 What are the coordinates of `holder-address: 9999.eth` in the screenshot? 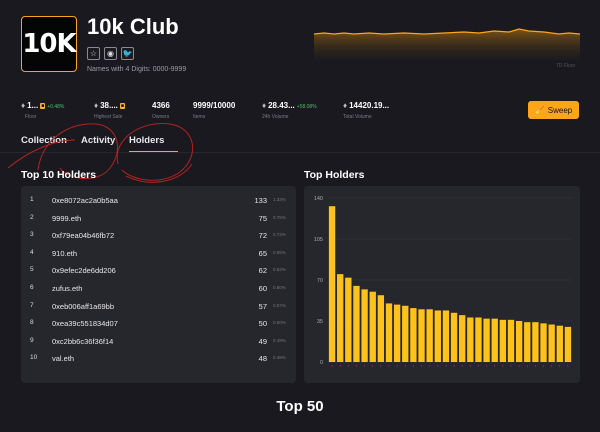 It's located at (67, 218).